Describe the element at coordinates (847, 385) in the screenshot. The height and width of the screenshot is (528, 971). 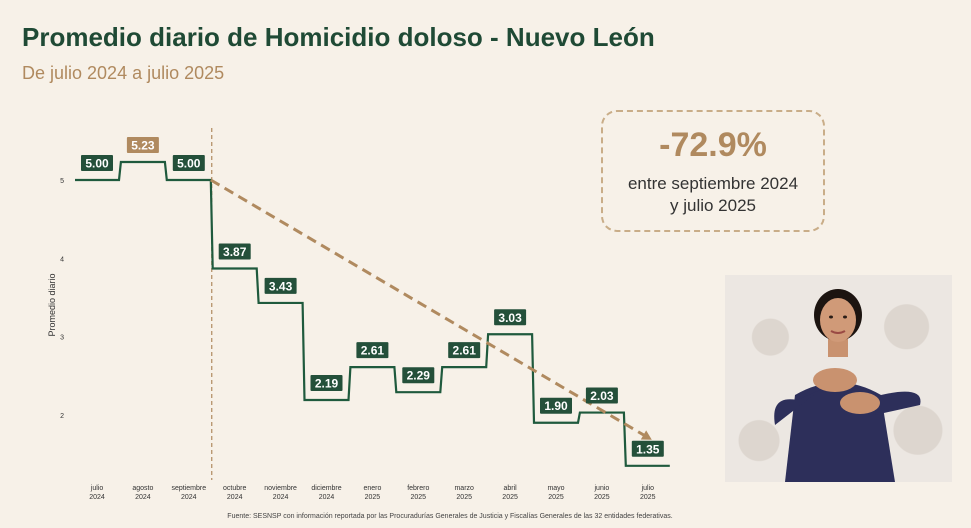
I see `interpreter-figure` at that location.